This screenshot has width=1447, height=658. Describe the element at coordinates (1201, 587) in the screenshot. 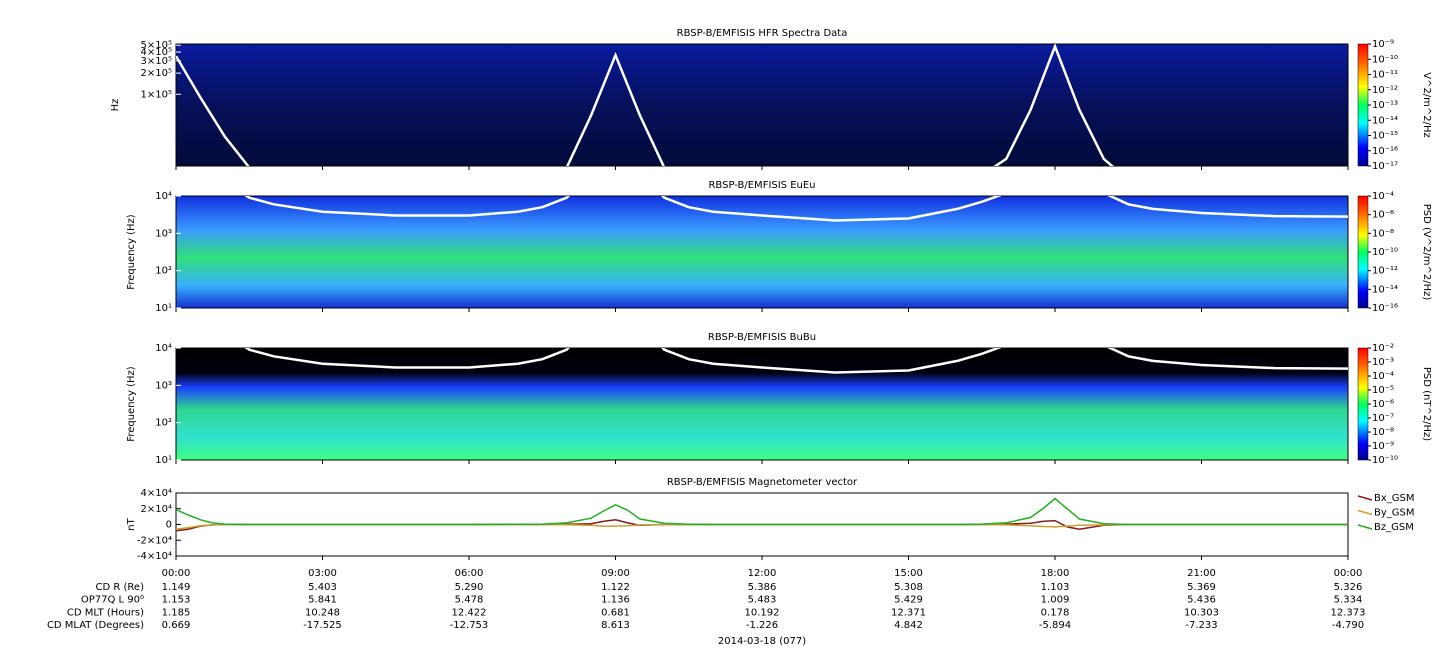

I see `ephemeris-value: 5.369` at that location.